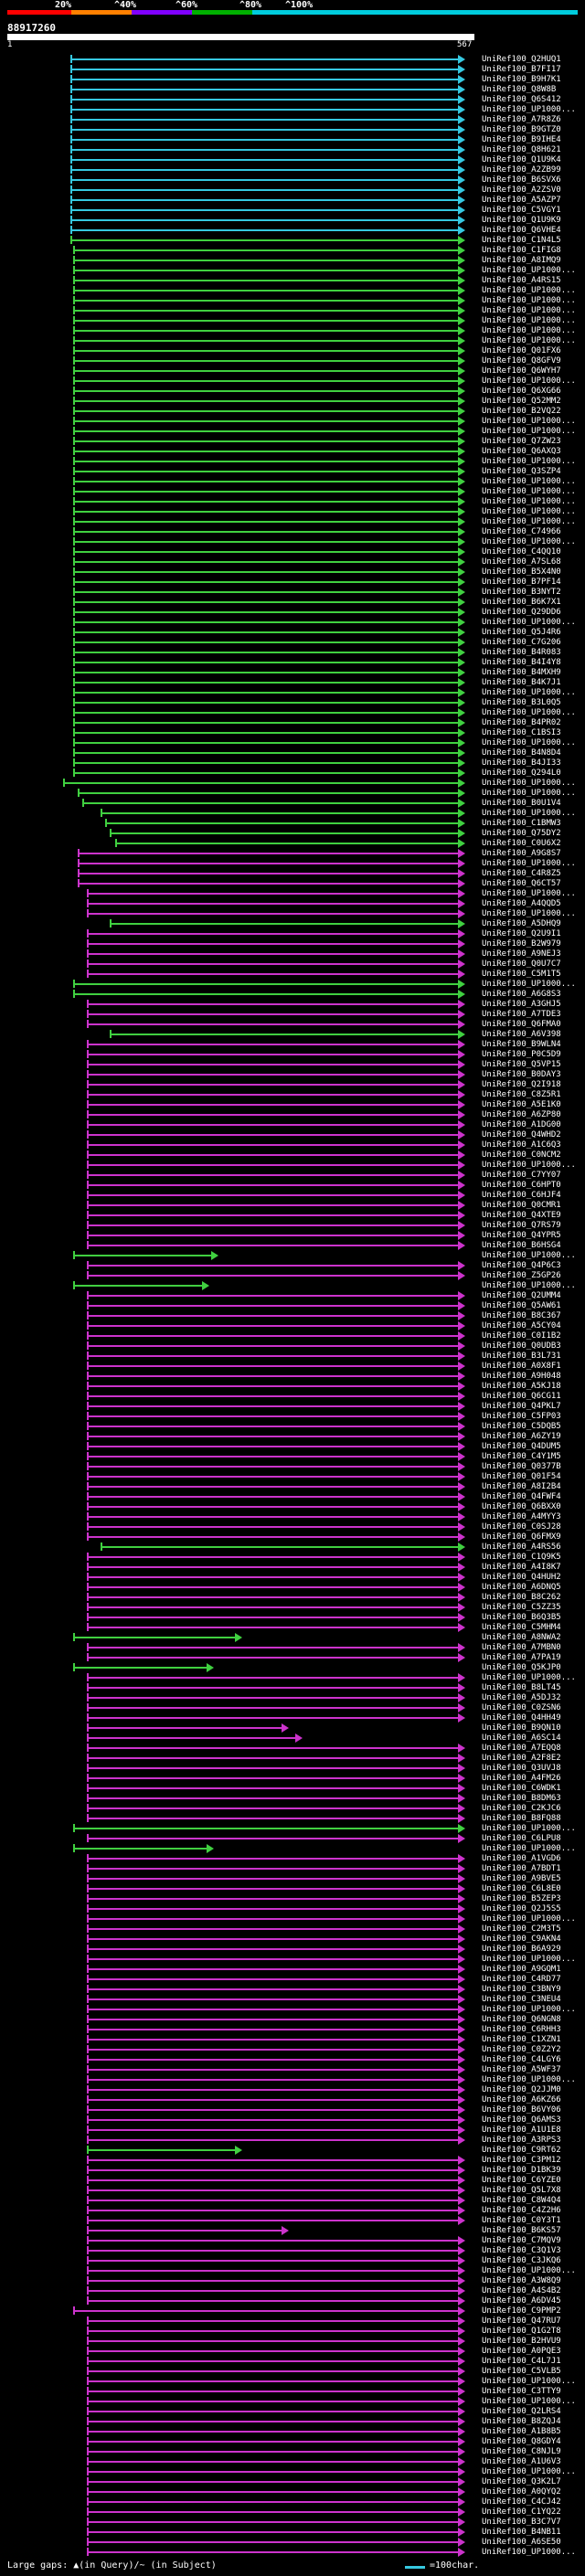  Describe the element at coordinates (521, 1245) in the screenshot. I see `hit-label: UniRef100_B6HSG4` at that location.